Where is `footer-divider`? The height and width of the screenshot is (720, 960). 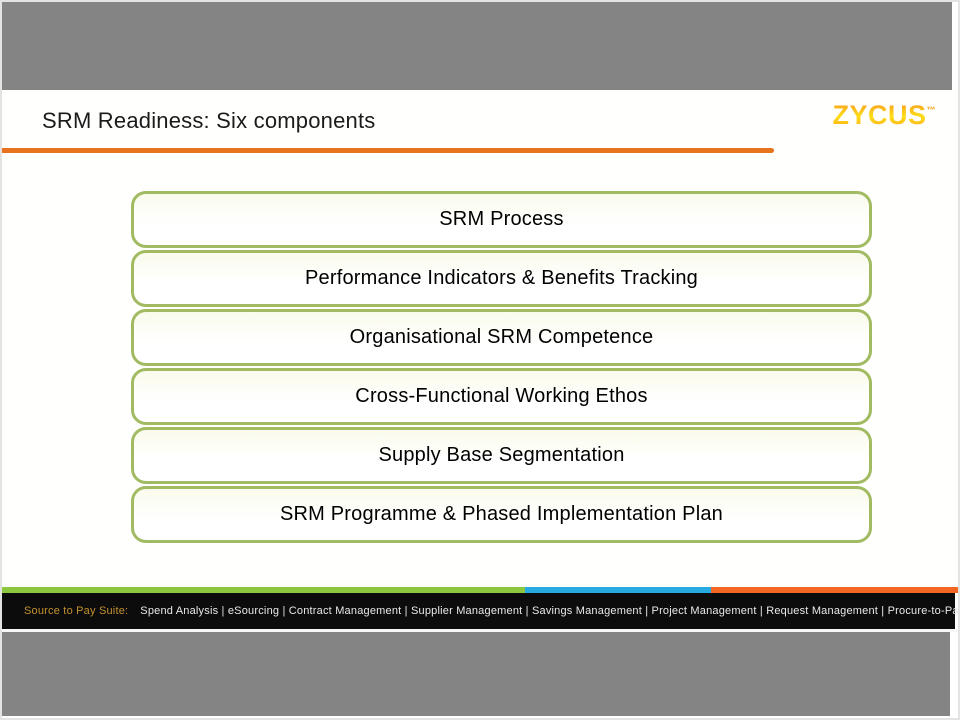 footer-divider is located at coordinates (480, 630).